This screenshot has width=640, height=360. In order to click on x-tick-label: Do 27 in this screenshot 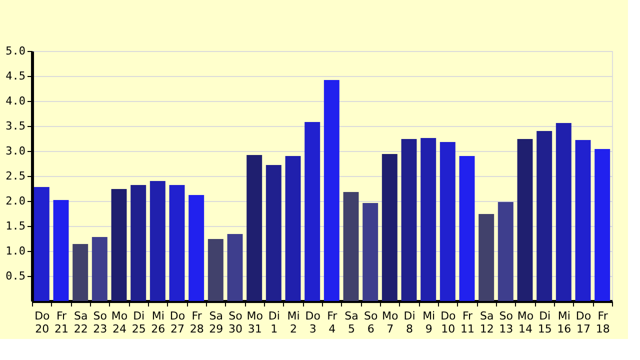, I will do `click(178, 323)`.